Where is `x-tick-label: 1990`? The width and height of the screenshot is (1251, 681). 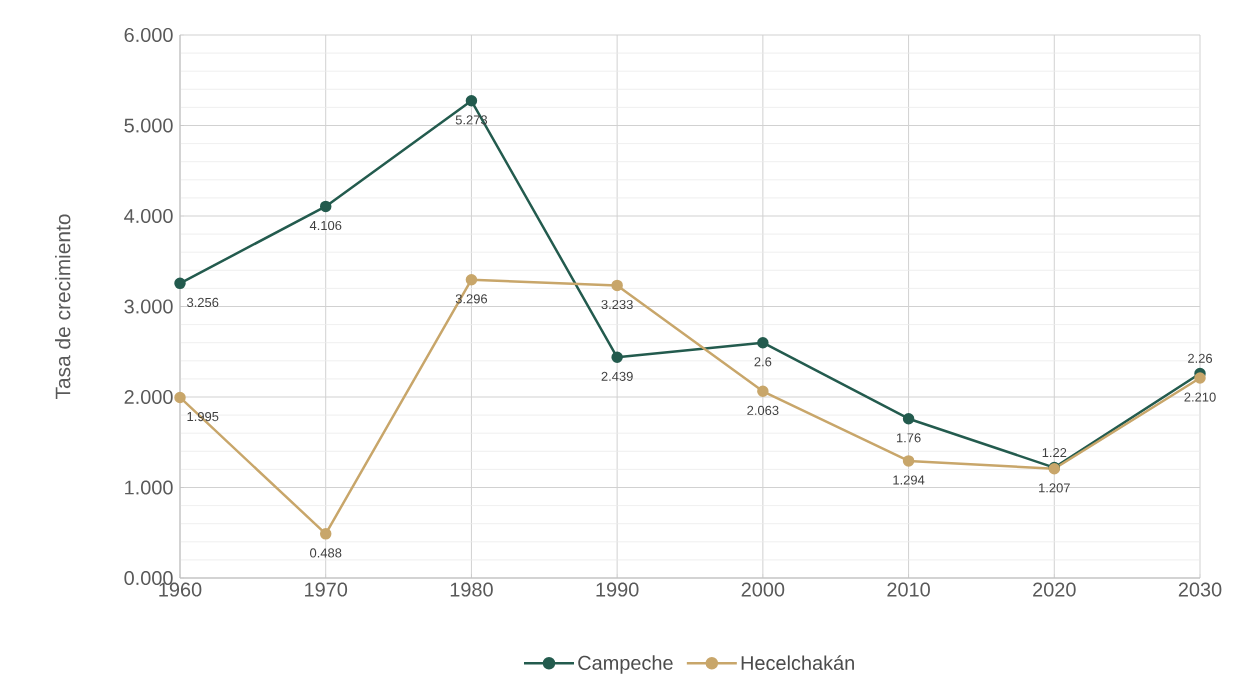
x-tick-label: 1990 is located at coordinates (617, 589).